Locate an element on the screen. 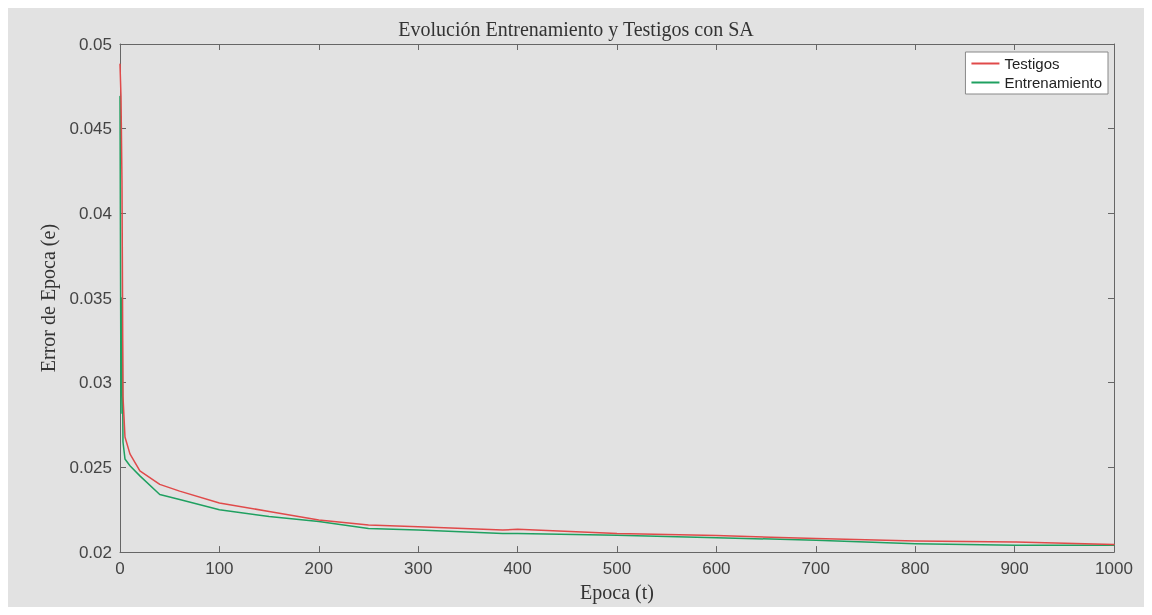 The width and height of the screenshot is (1152, 615). y-tick-label: 0.02 is located at coordinates (95, 552).